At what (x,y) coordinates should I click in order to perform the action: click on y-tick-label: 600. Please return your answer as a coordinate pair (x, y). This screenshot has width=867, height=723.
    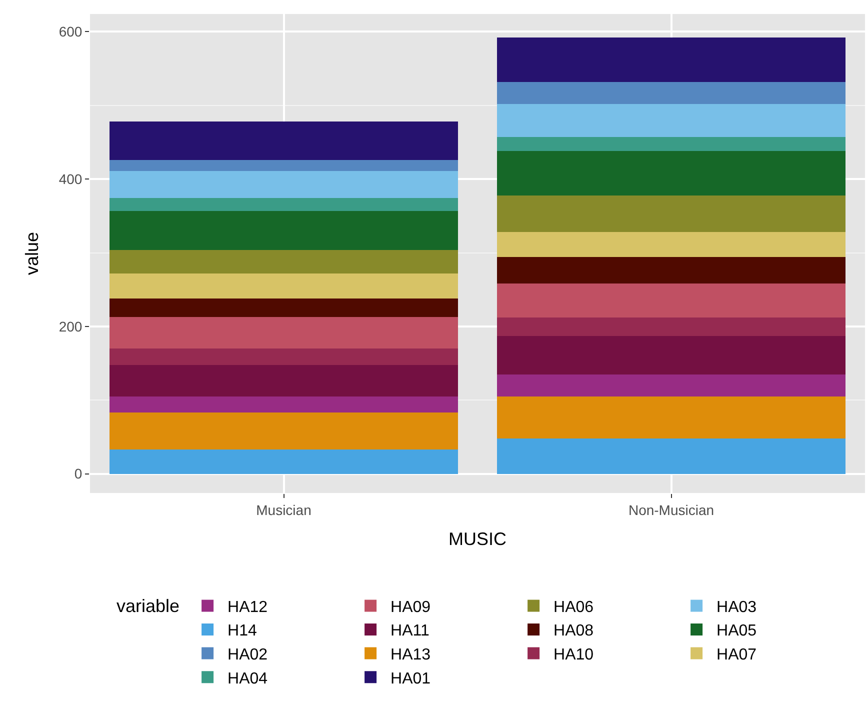
    Looking at the image, I should click on (70, 32).